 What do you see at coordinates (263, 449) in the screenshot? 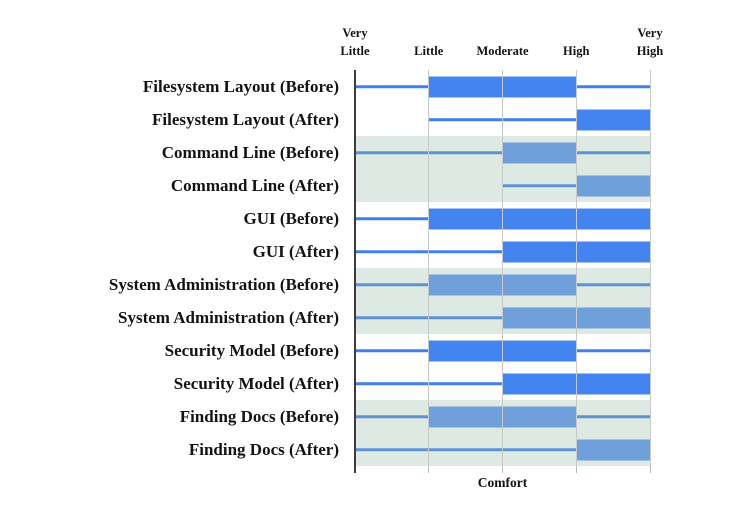
I see `row-label: Finding Docs (After)` at bounding box center [263, 449].